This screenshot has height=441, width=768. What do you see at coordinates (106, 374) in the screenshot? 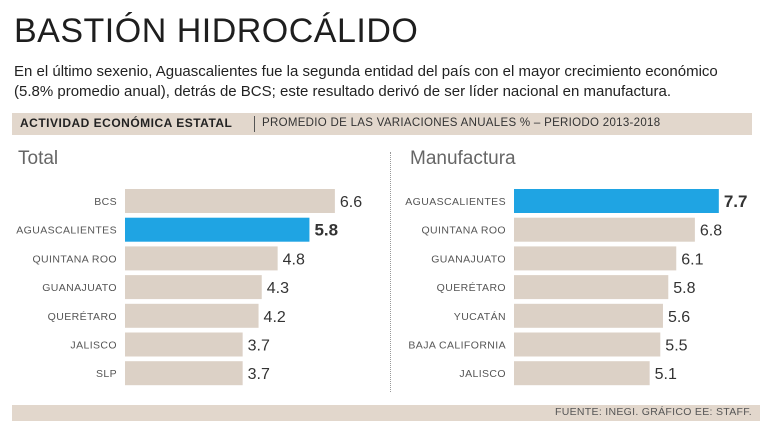
I see `category-label: SLP` at bounding box center [106, 374].